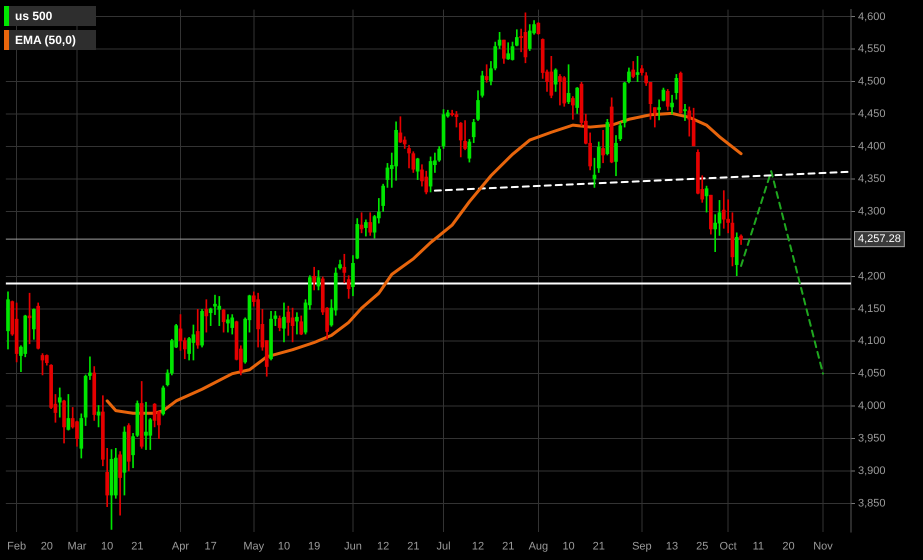  I want to click on x-tick-label: Jun, so click(353, 546).